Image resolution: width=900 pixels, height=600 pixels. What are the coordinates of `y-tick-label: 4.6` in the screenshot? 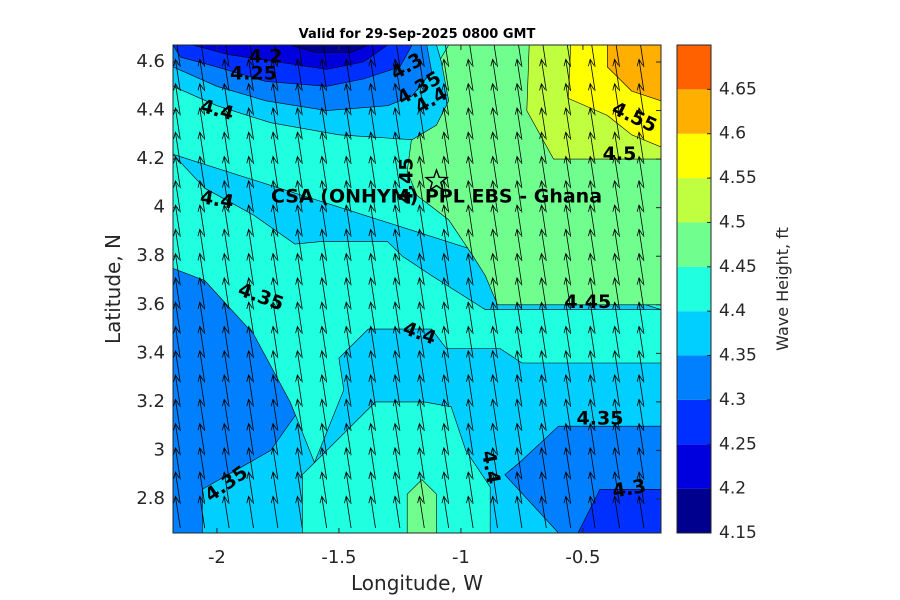 It's located at (150, 61).